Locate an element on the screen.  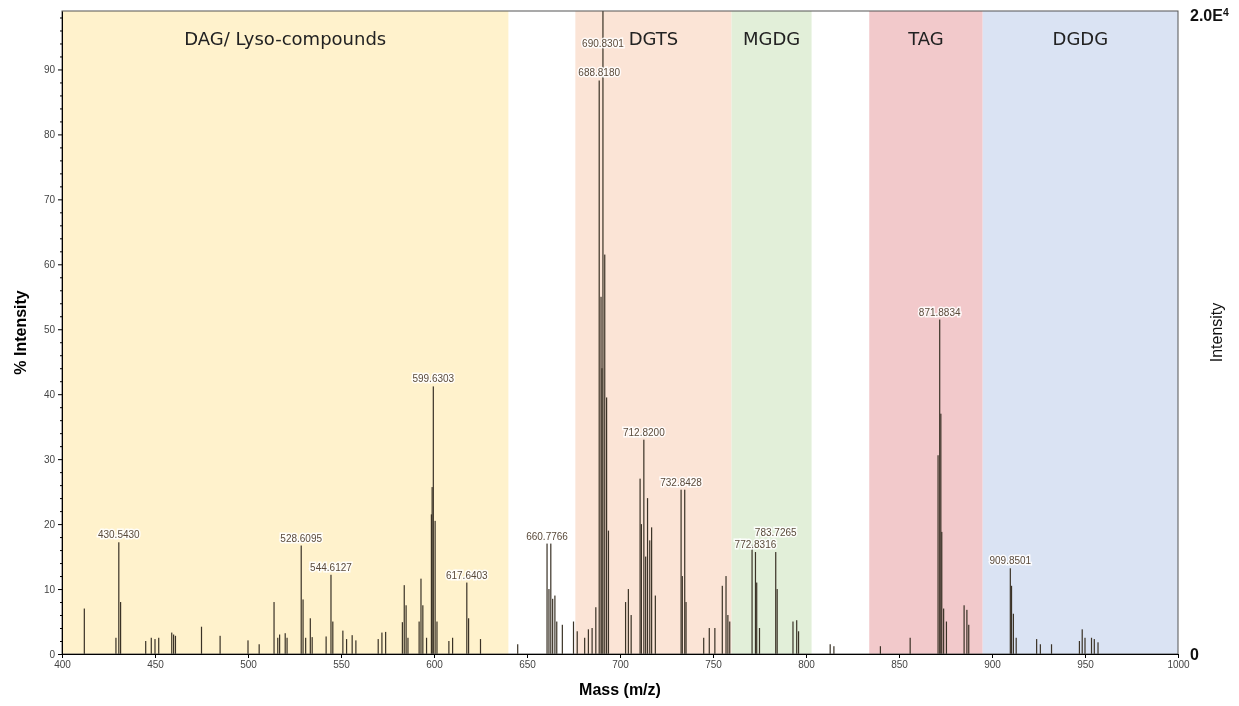
annotation: 617.6403 is located at coordinates (467, 575).